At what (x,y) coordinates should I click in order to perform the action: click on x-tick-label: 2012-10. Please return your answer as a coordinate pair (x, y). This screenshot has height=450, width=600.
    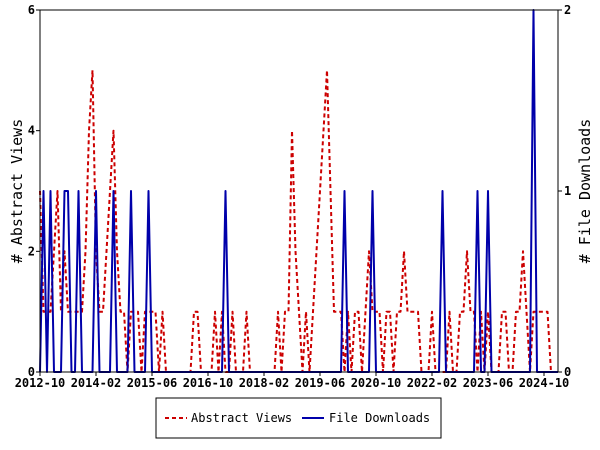
    Looking at the image, I should click on (40, 383).